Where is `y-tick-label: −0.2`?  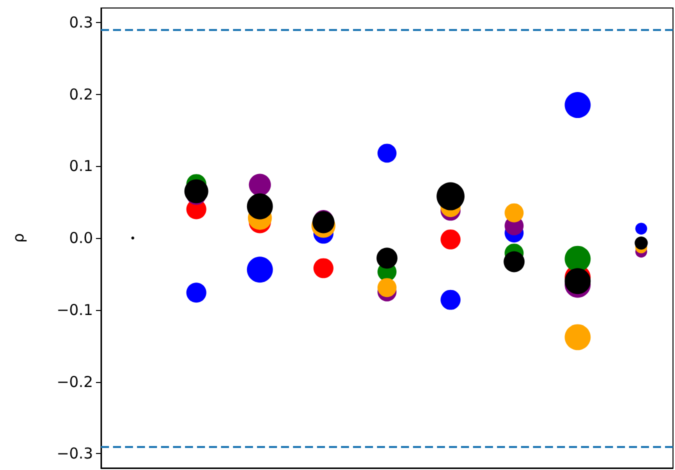 y-tick-label: −0.2 is located at coordinates (74, 381).